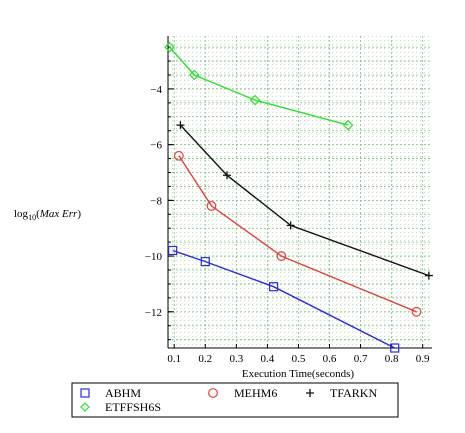  Describe the element at coordinates (213, 393) in the screenshot. I see `legend-circle-marker` at that location.